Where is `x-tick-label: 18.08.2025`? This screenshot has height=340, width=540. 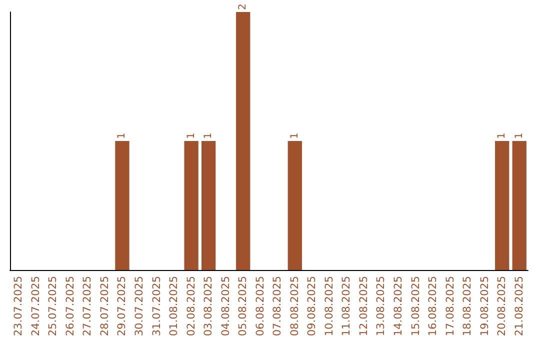 x-tick-label: 18.08.2025 is located at coordinates (468, 306).